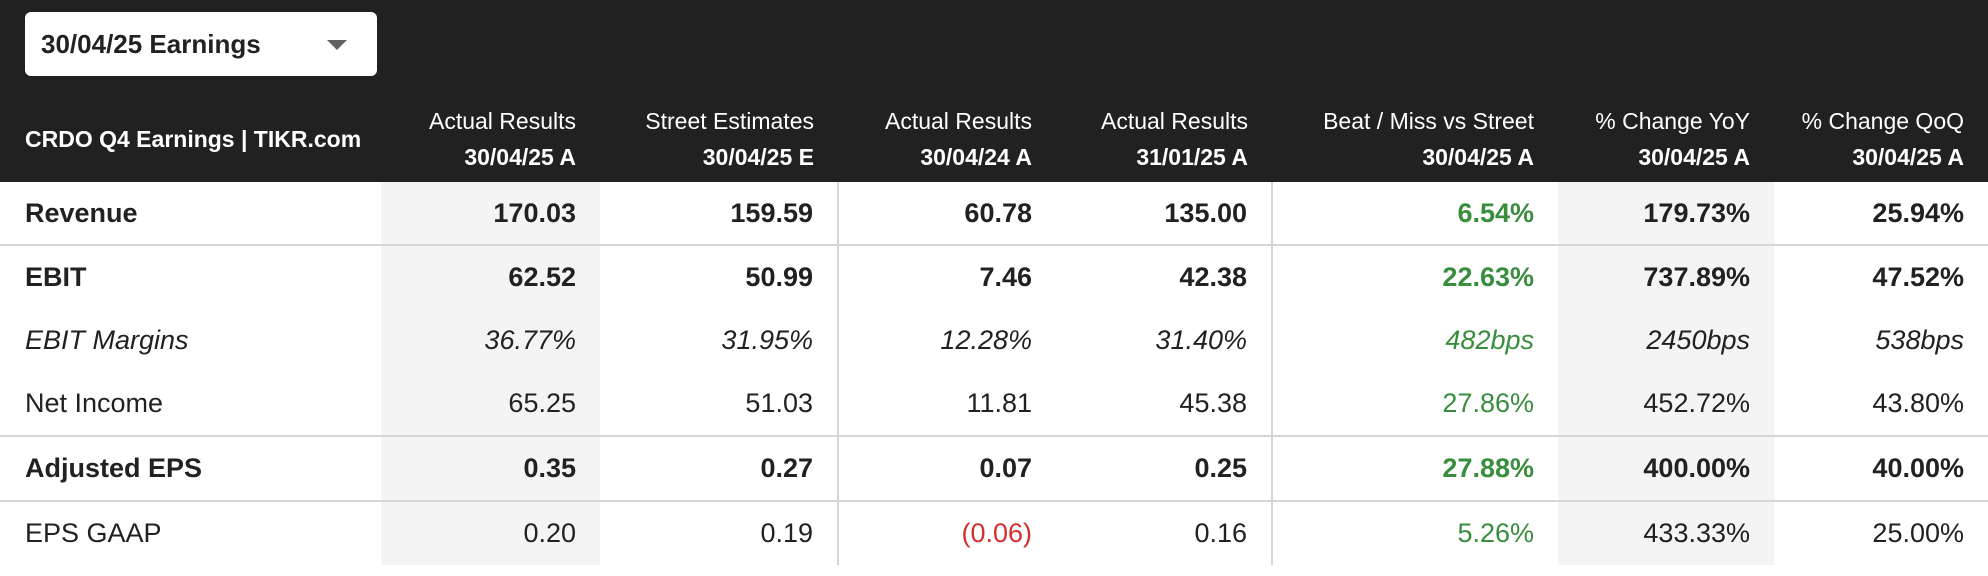  Describe the element at coordinates (94, 403) in the screenshot. I see `row-label: Net Income` at that location.